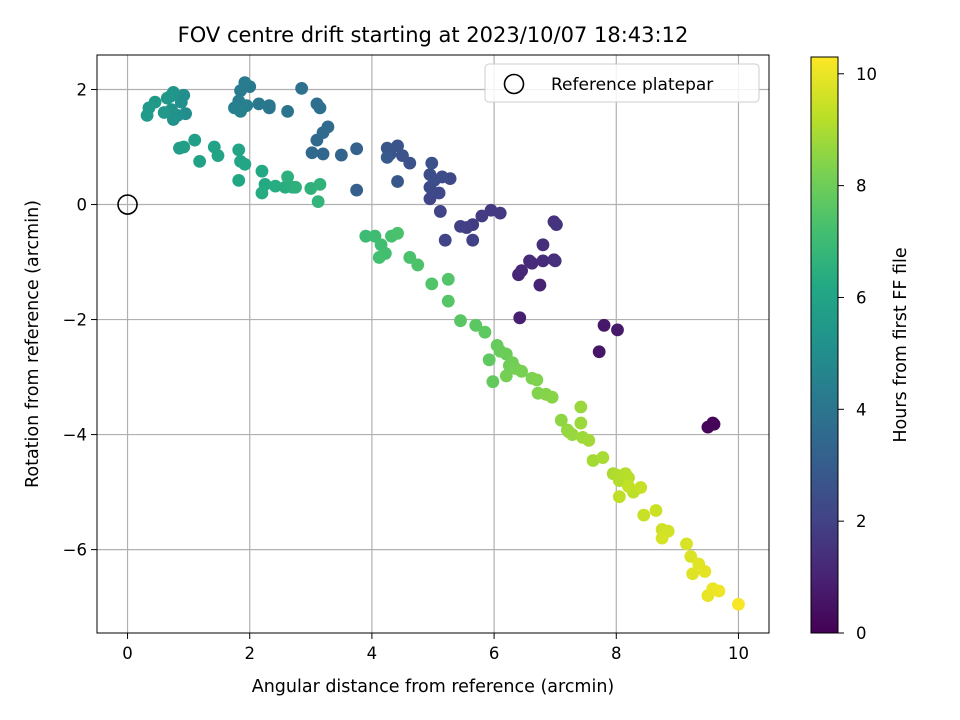  What do you see at coordinates (857, 354) in the screenshot?
I see `colorbar-ticks: 0 2 4 6 8 10` at bounding box center [857, 354].